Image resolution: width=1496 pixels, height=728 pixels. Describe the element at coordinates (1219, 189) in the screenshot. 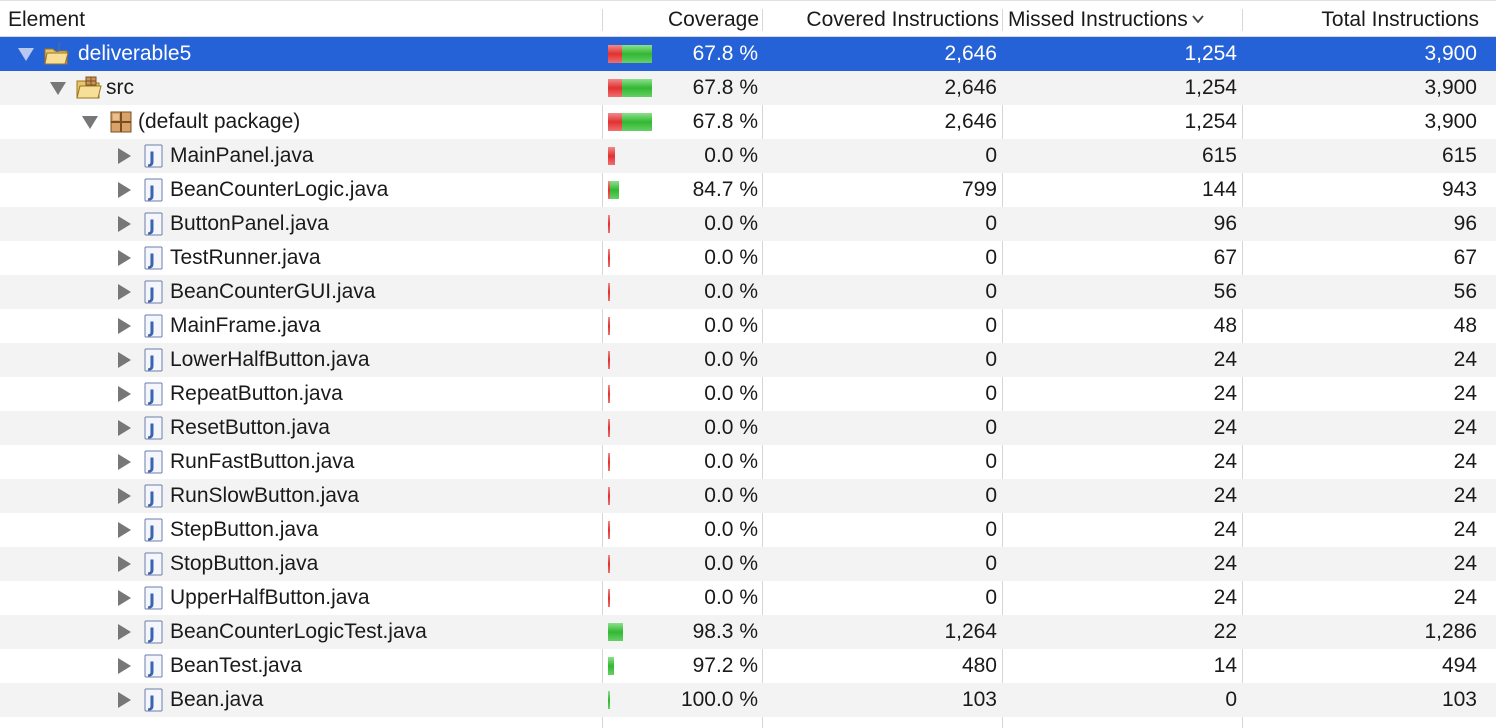

I see `missed-value: 144` at that location.